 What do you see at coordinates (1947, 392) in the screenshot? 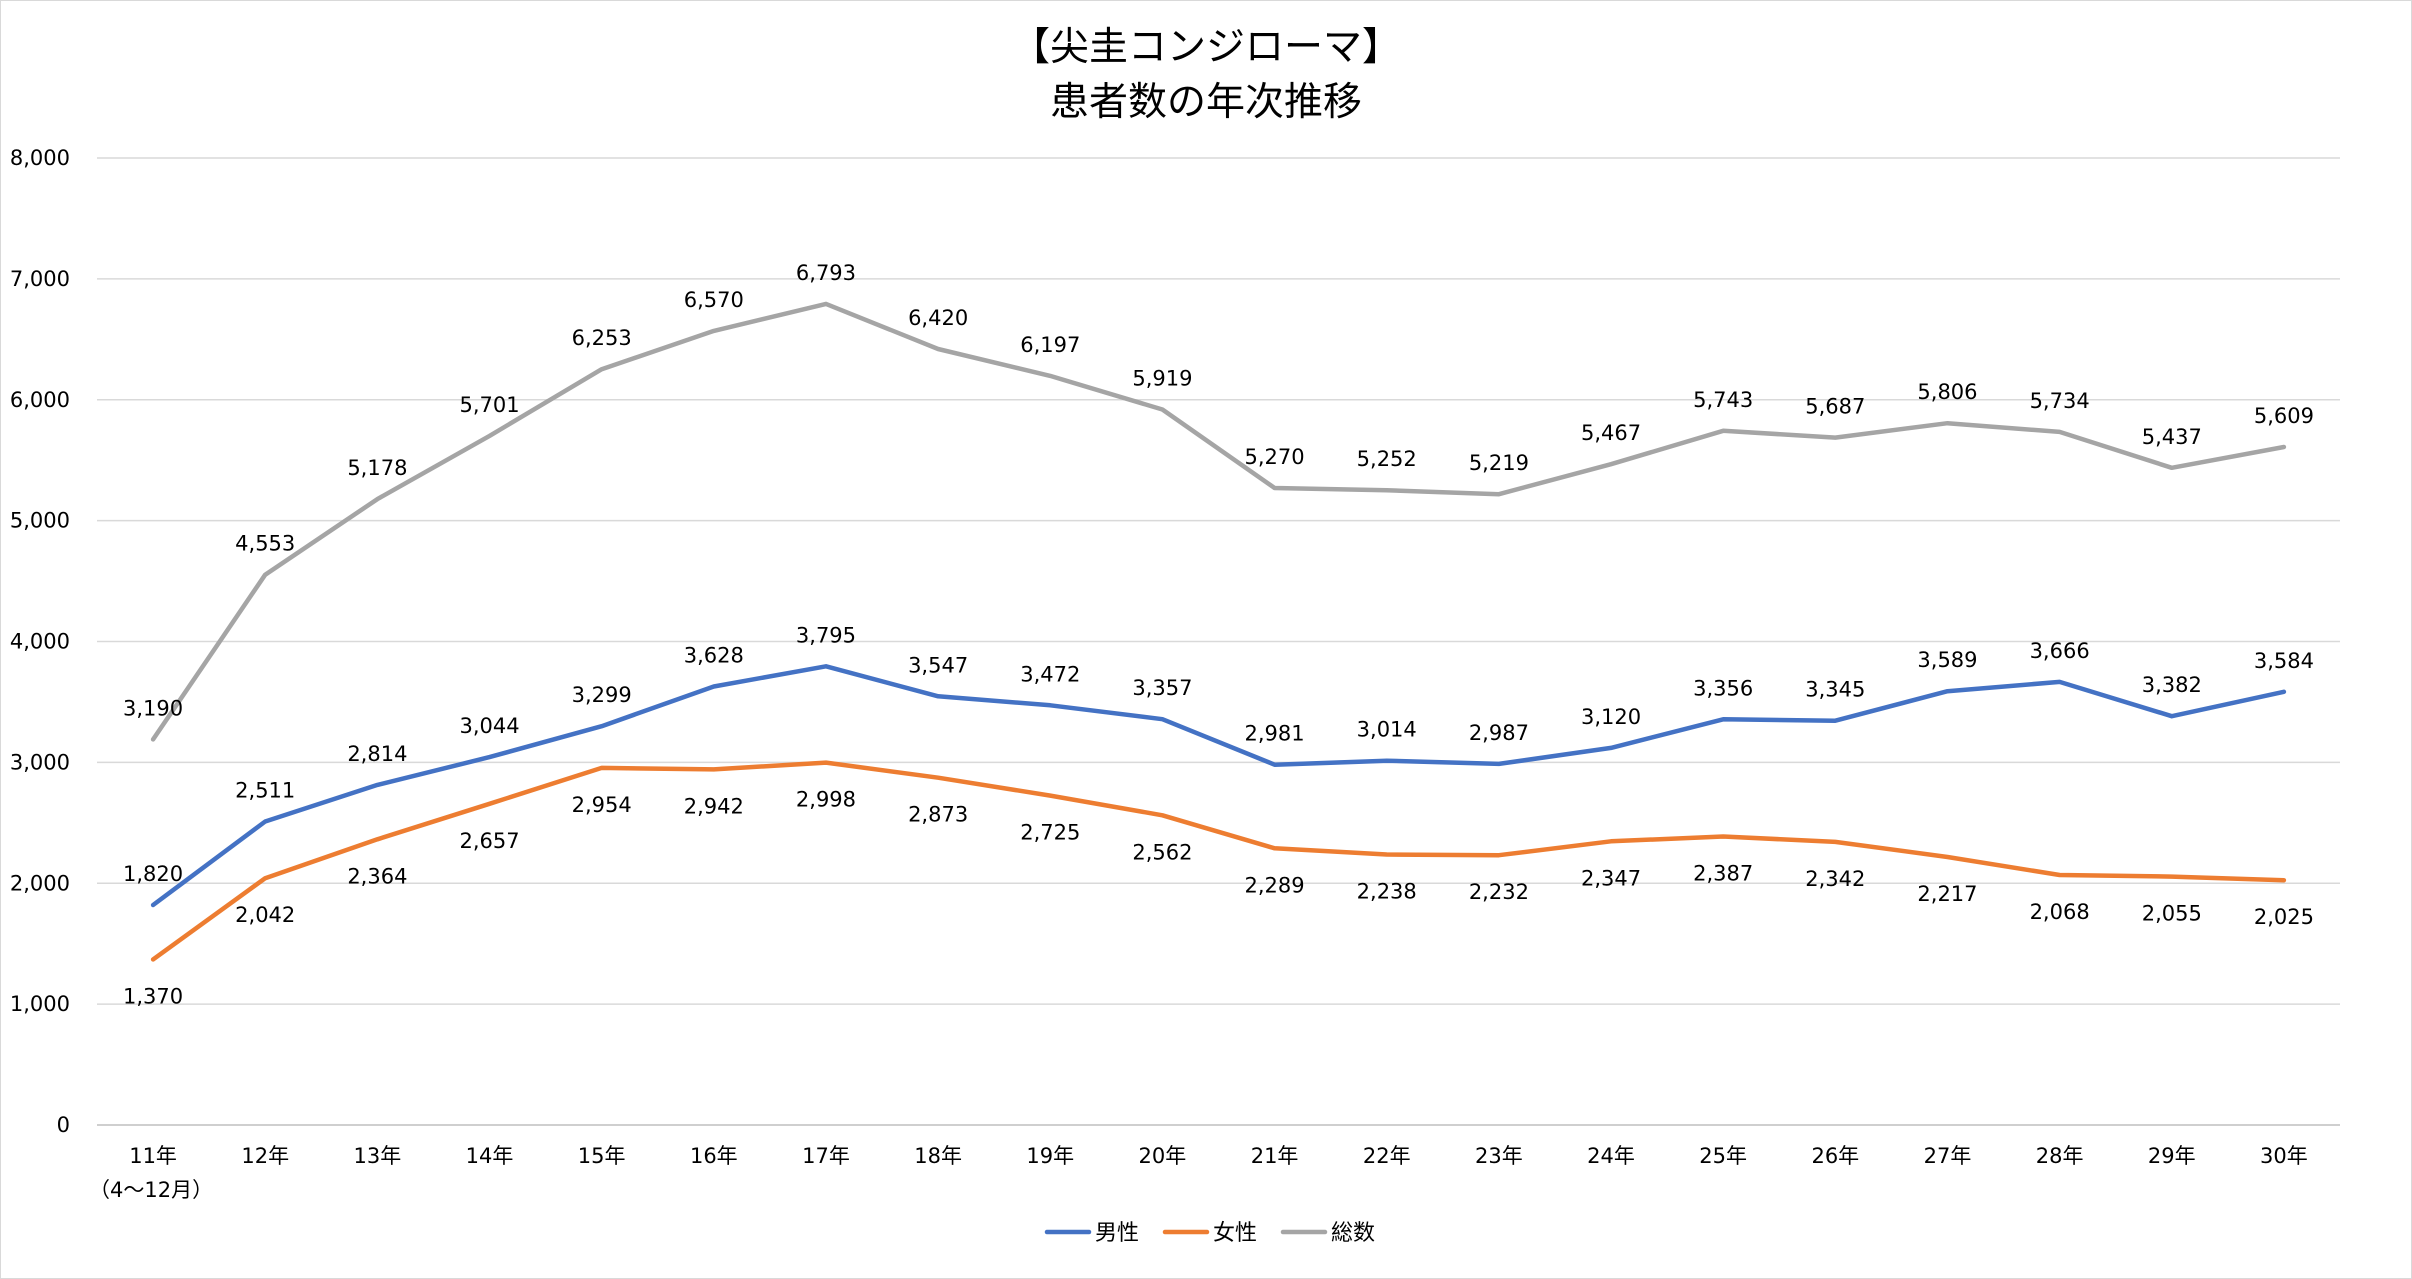
I see `data-label-s2-16: 5,806` at bounding box center [1947, 392].